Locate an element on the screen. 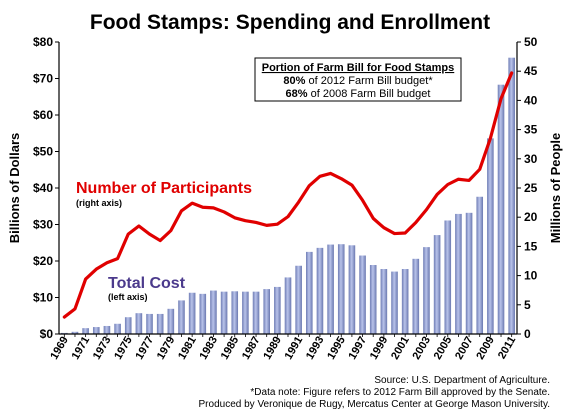  x-tick-label: 1995 is located at coordinates (336, 348).